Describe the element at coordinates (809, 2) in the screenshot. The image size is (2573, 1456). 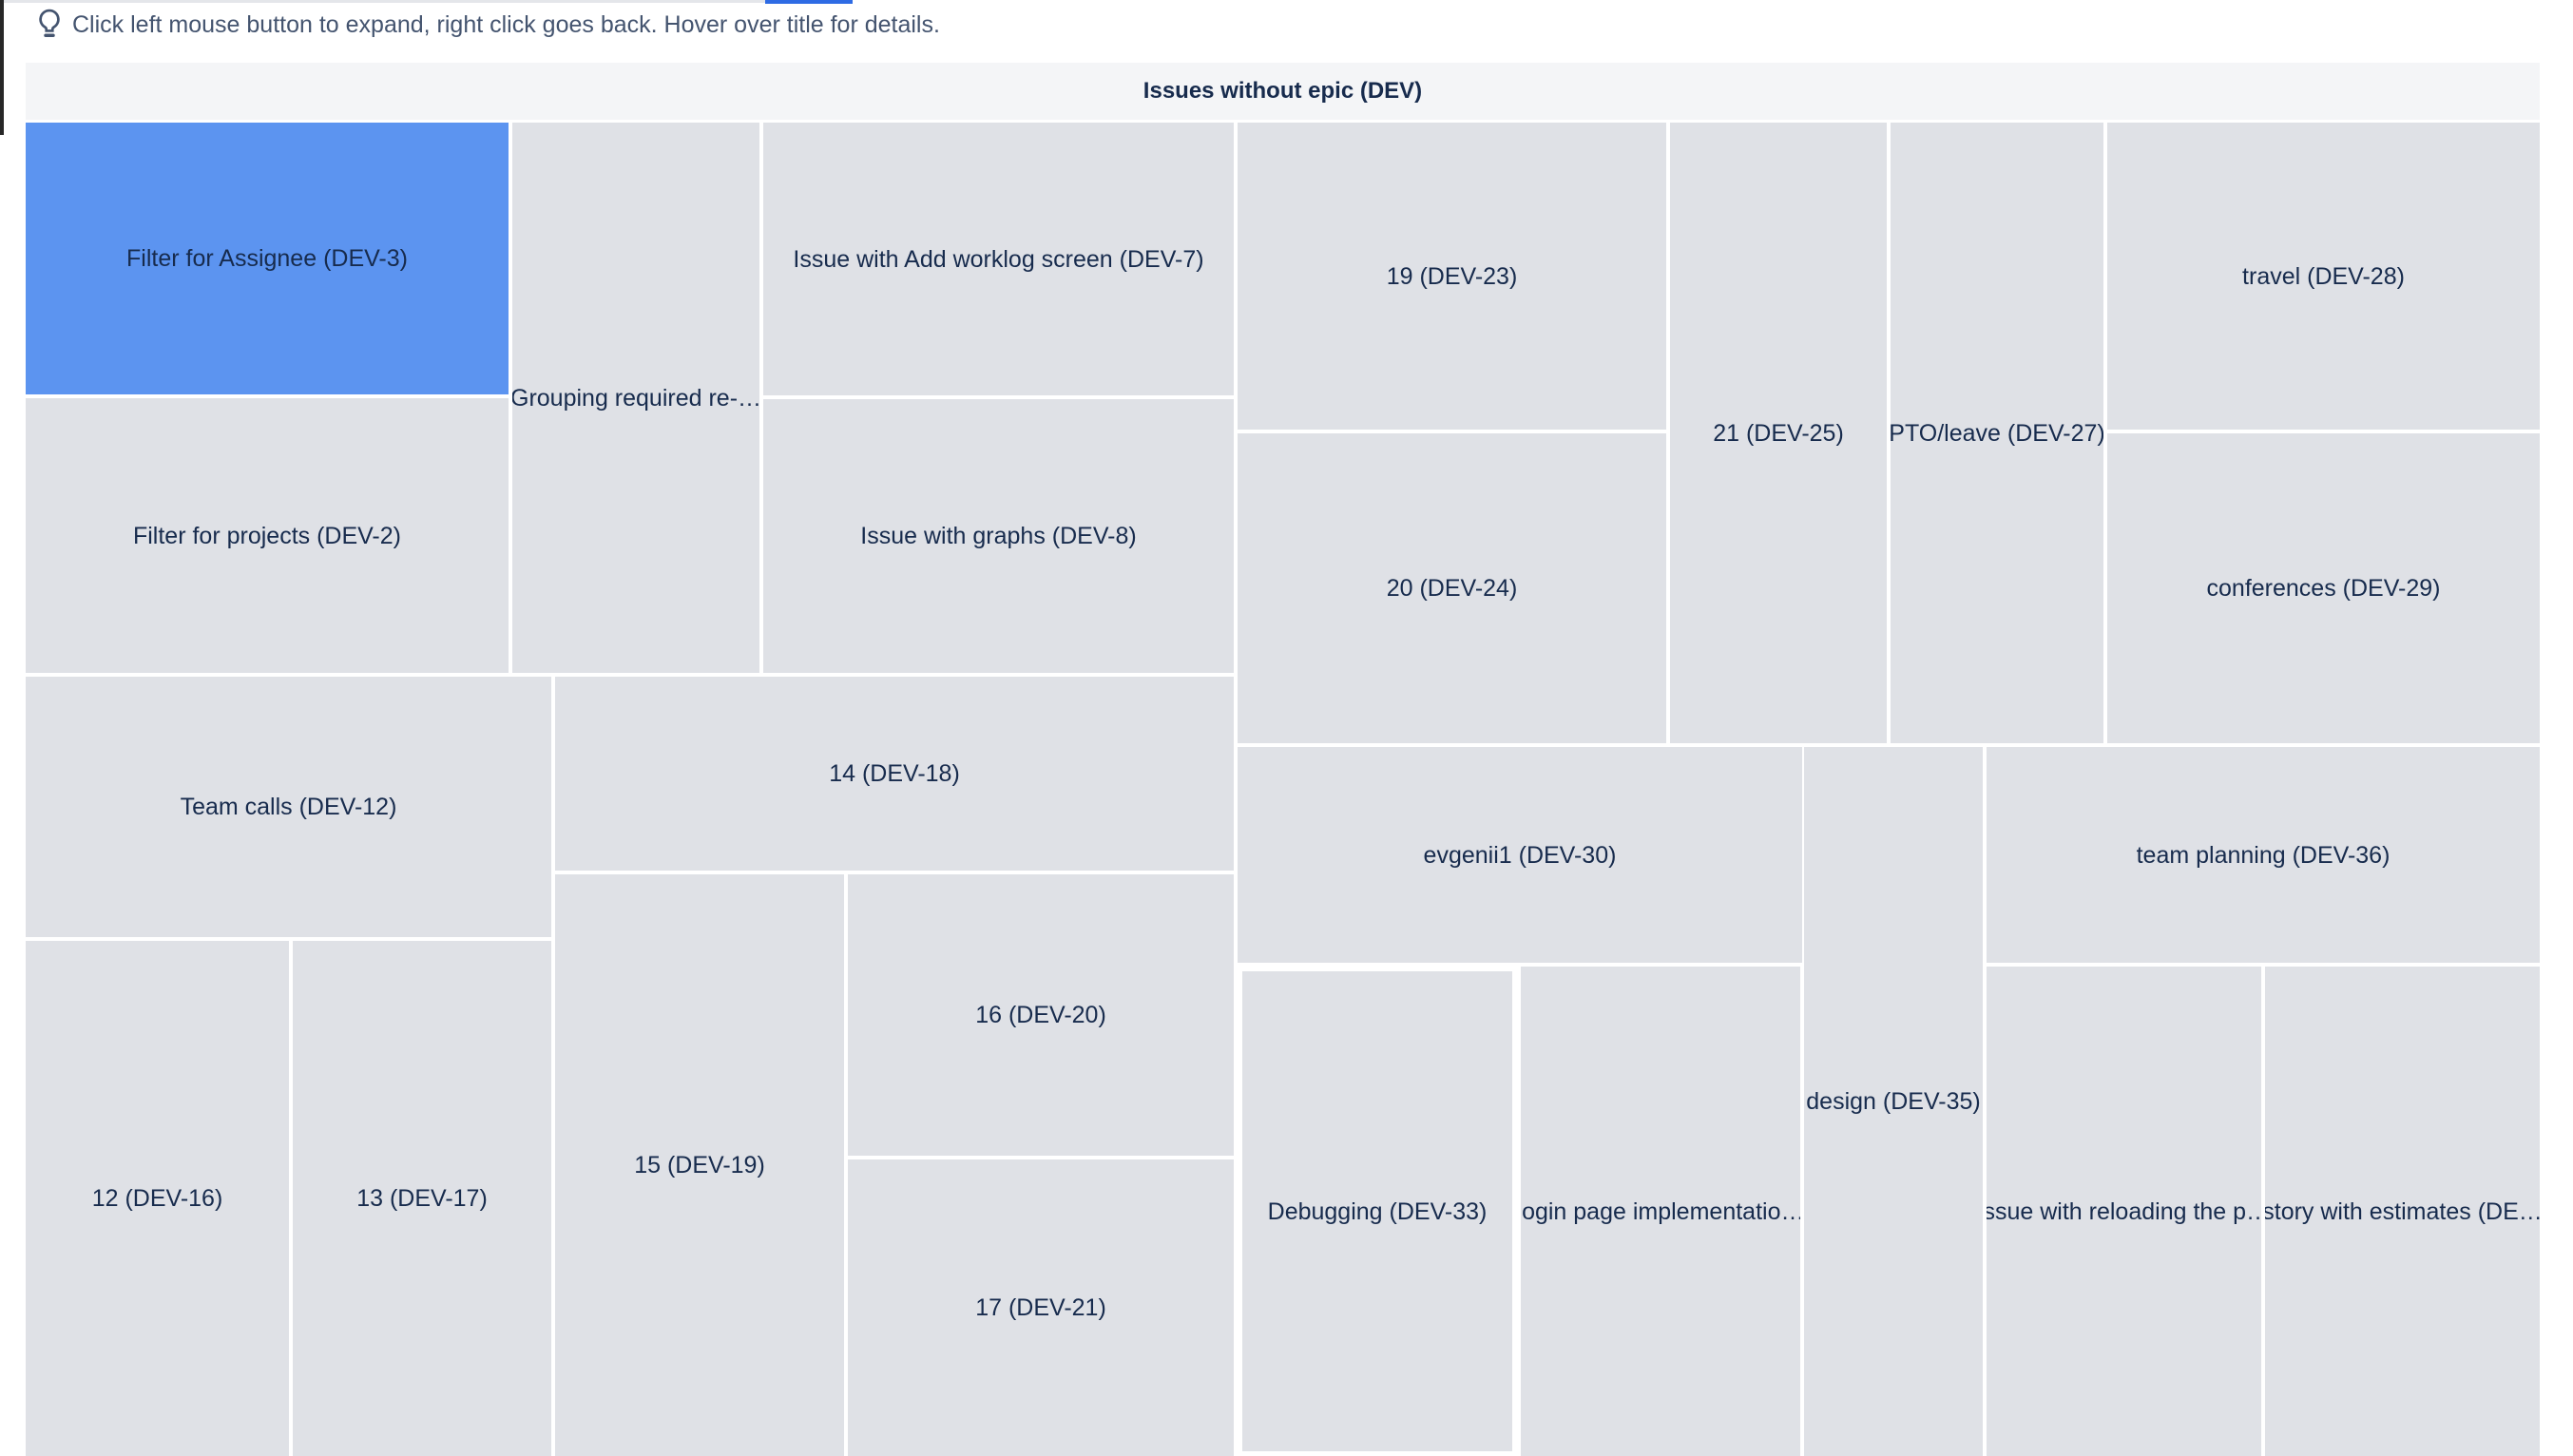
I see `active-tab-indicator` at that location.